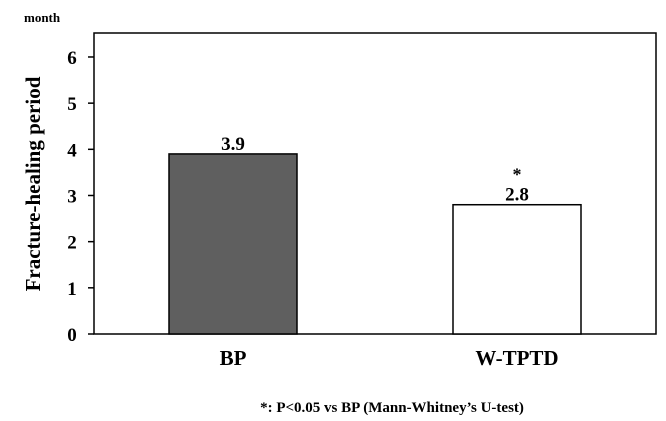 The width and height of the screenshot is (666, 421). Describe the element at coordinates (33, 183) in the screenshot. I see `y-axis-label: Fracture-healing period` at that location.